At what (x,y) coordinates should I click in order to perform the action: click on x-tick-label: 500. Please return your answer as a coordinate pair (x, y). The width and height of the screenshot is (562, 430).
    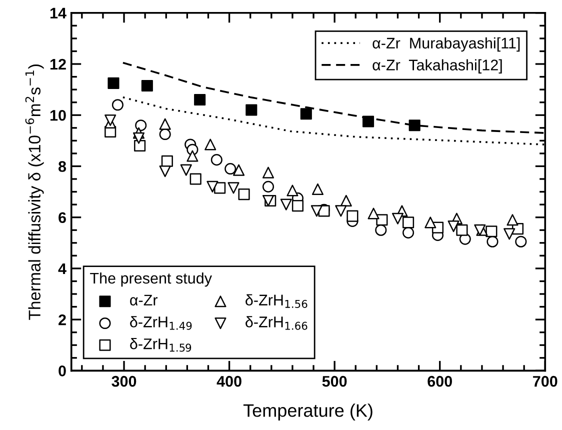
    Looking at the image, I should click on (334, 381).